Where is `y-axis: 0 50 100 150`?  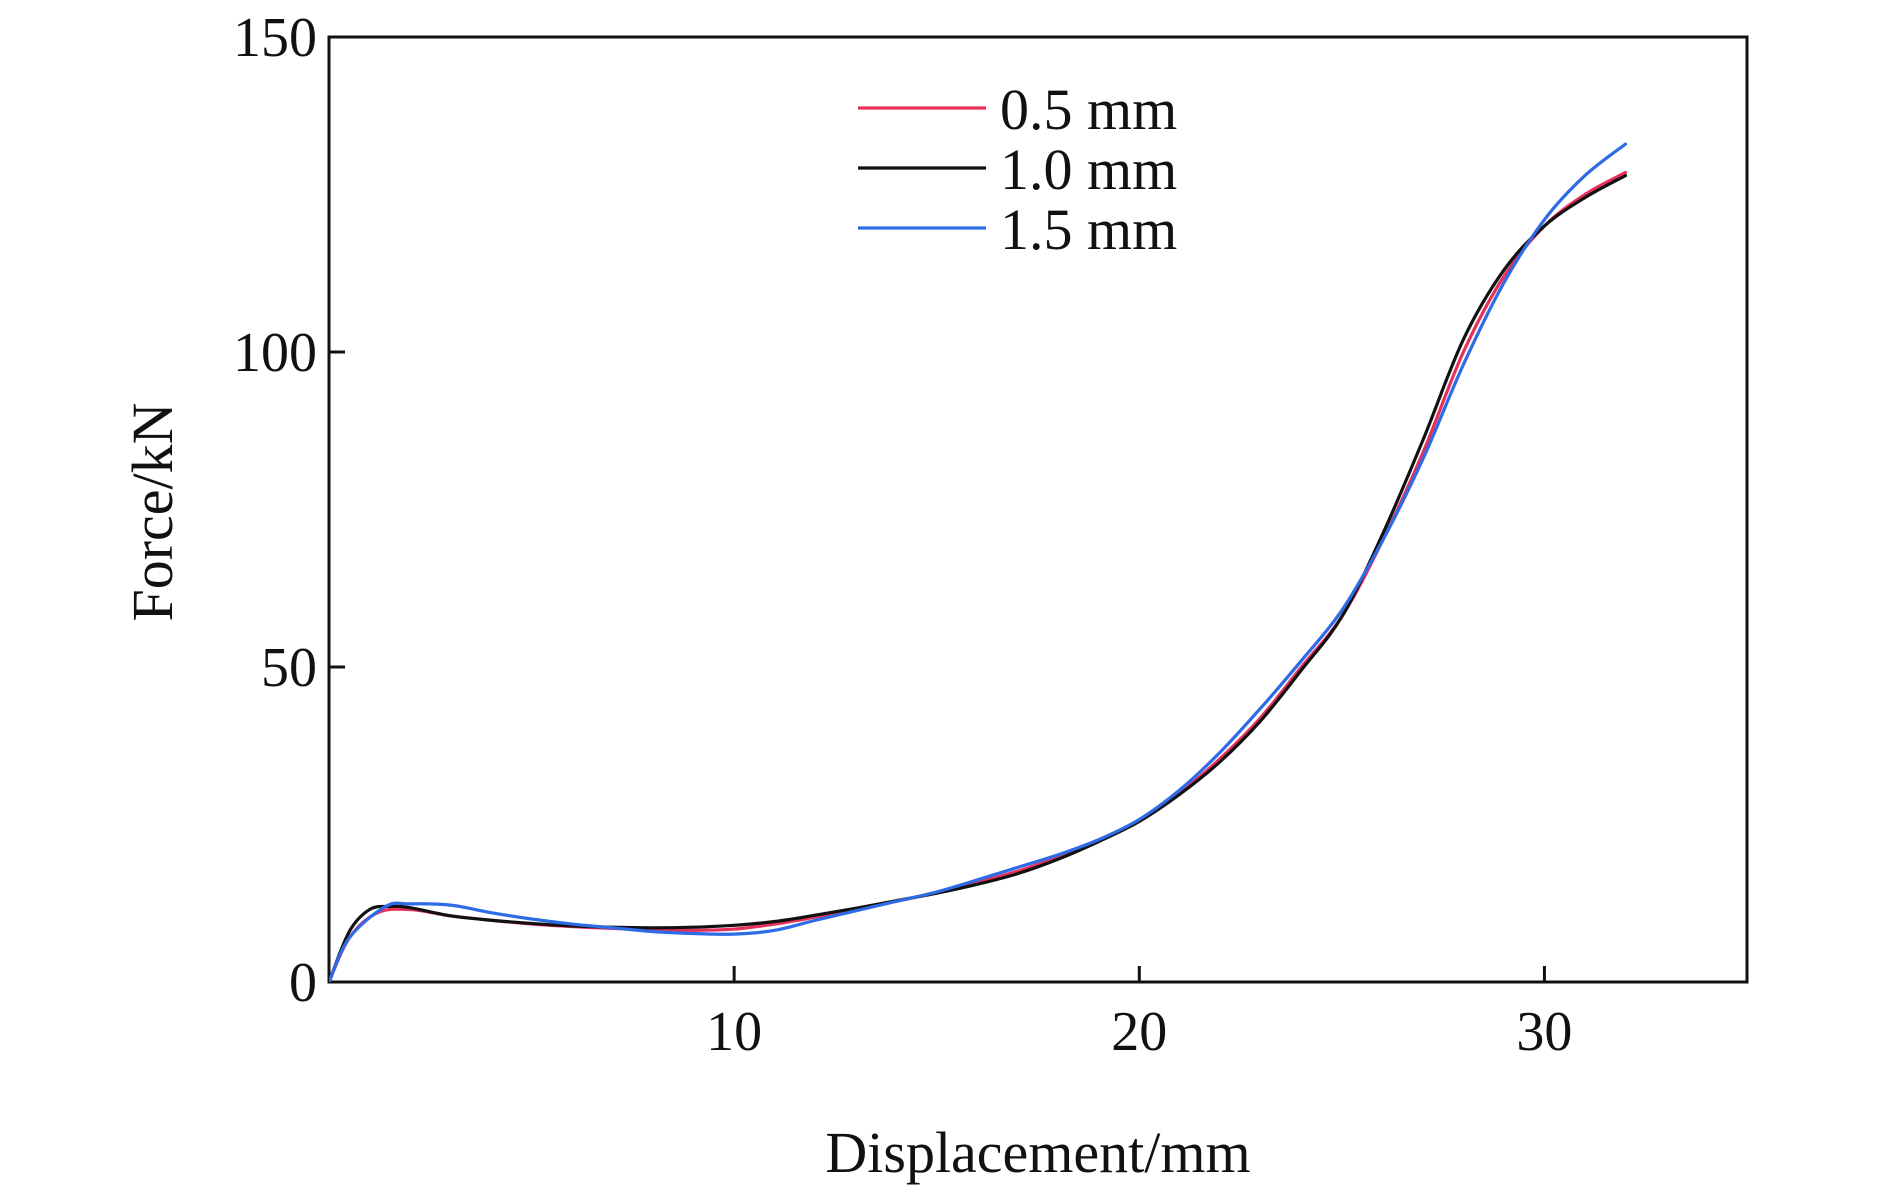
y-axis: 0 50 100 150 is located at coordinates (289, 510).